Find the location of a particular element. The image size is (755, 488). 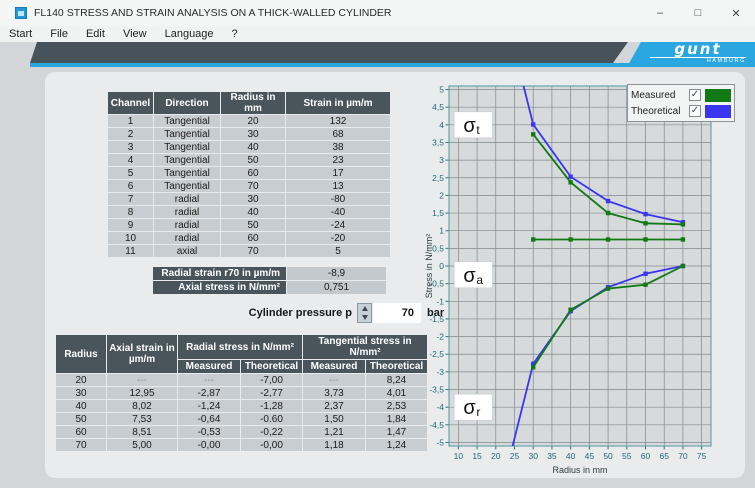

svg-text: 1,5 is located at coordinates (438, 213).